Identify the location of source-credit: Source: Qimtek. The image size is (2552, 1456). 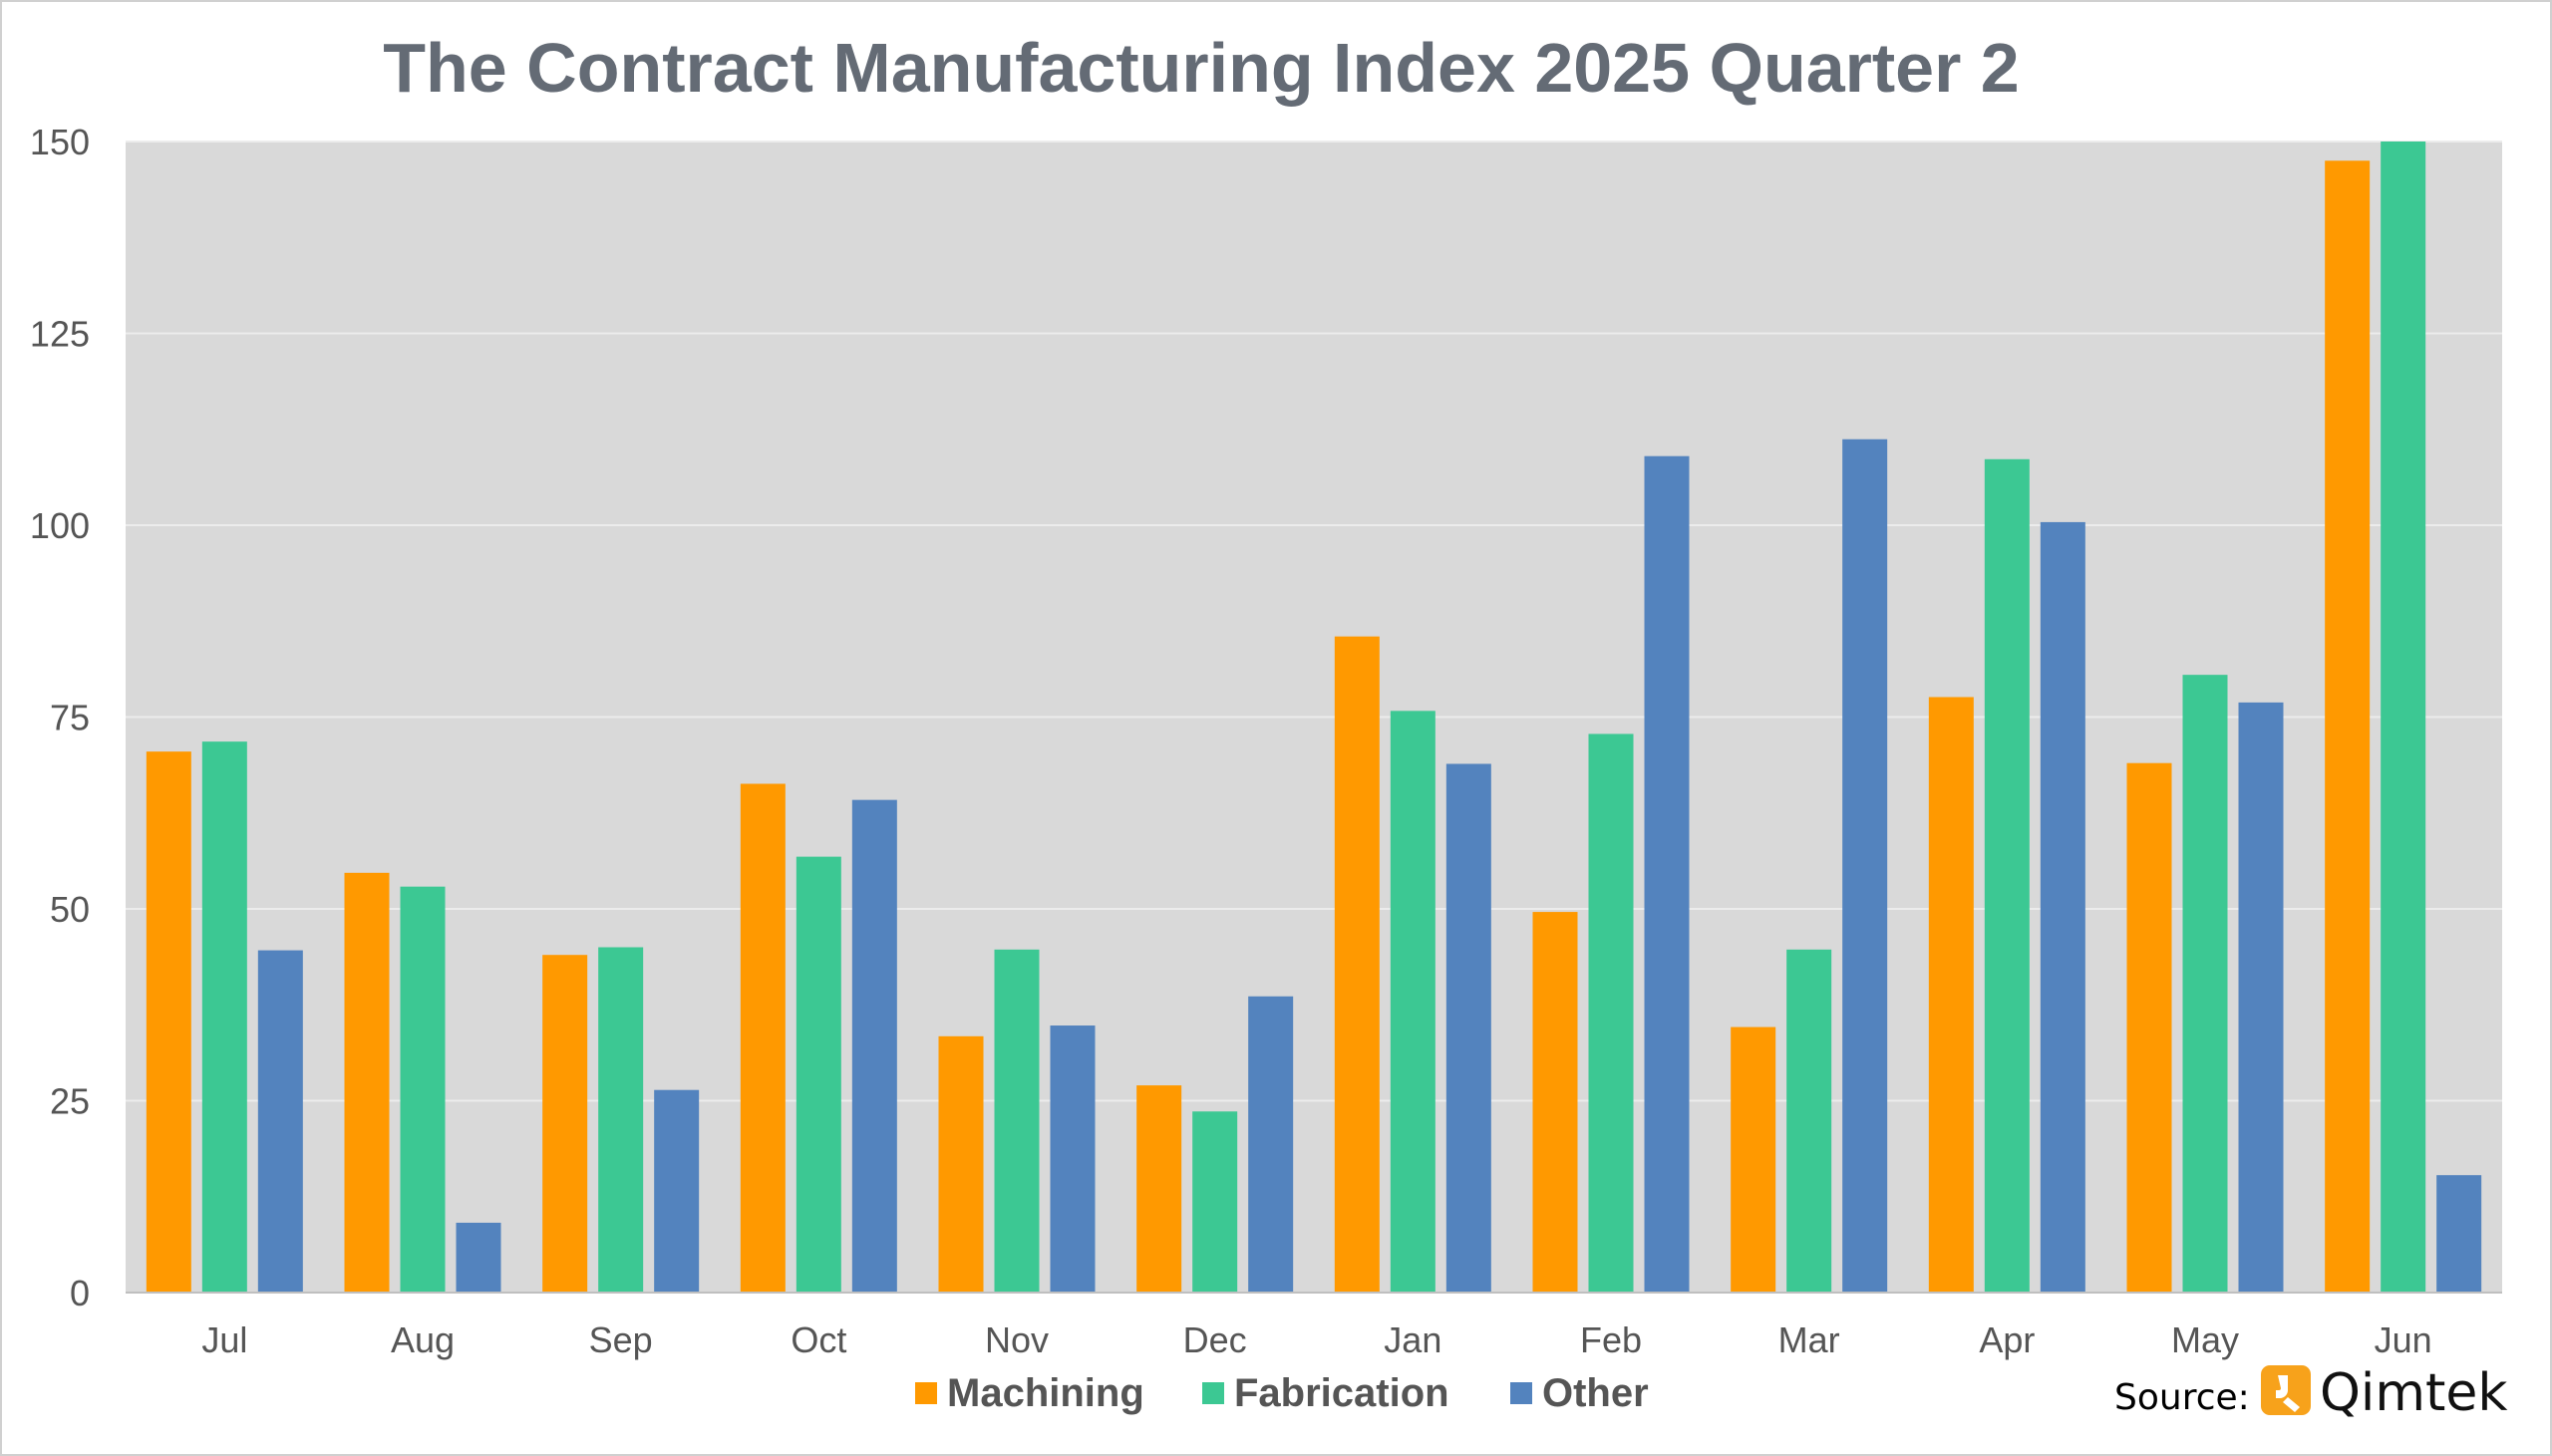
(2311, 1393).